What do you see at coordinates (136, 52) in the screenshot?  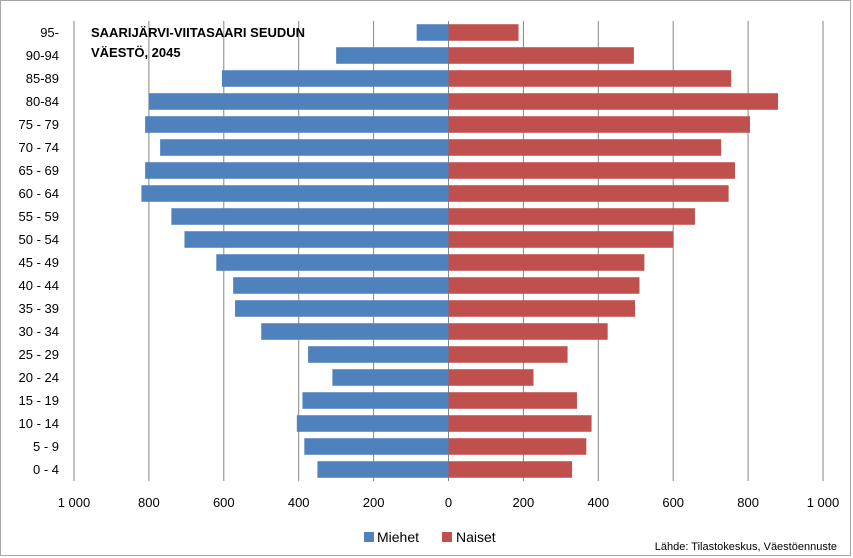 I see `chart-title-line-2: VÄESTÖ, 2045` at bounding box center [136, 52].